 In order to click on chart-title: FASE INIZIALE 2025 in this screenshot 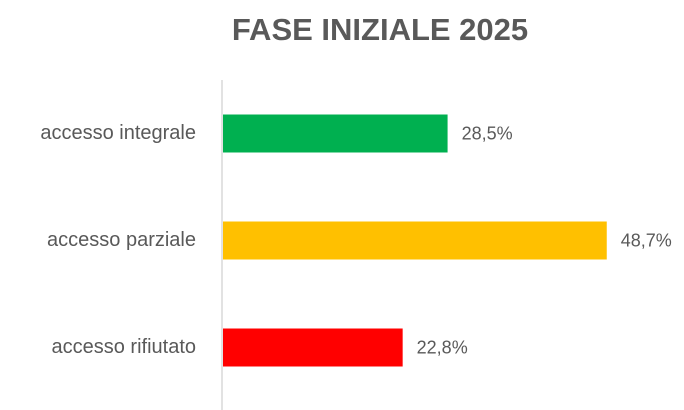, I will do `click(380, 29)`.